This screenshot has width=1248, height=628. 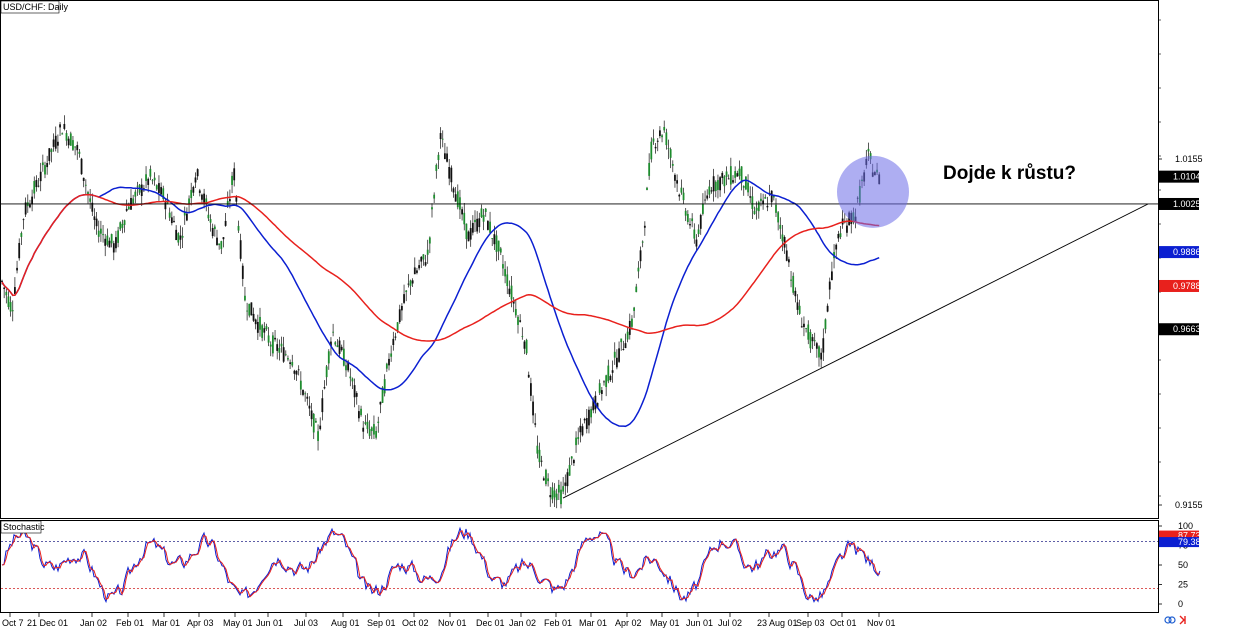 What do you see at coordinates (30, 7) in the screenshot?
I see `main-title-box` at bounding box center [30, 7].